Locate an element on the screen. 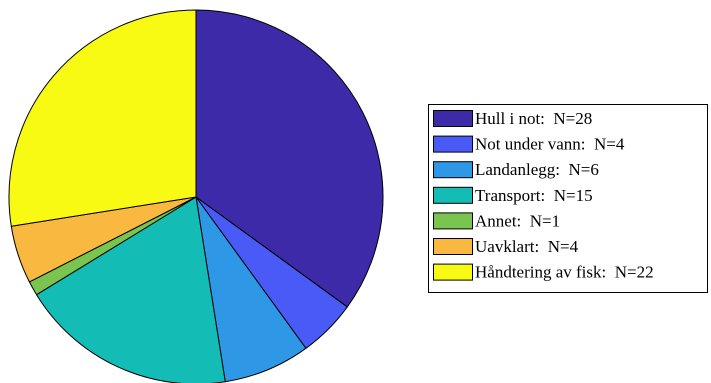 The width and height of the screenshot is (711, 383). legend-label-5: Annet: N=1 is located at coordinates (517, 220).